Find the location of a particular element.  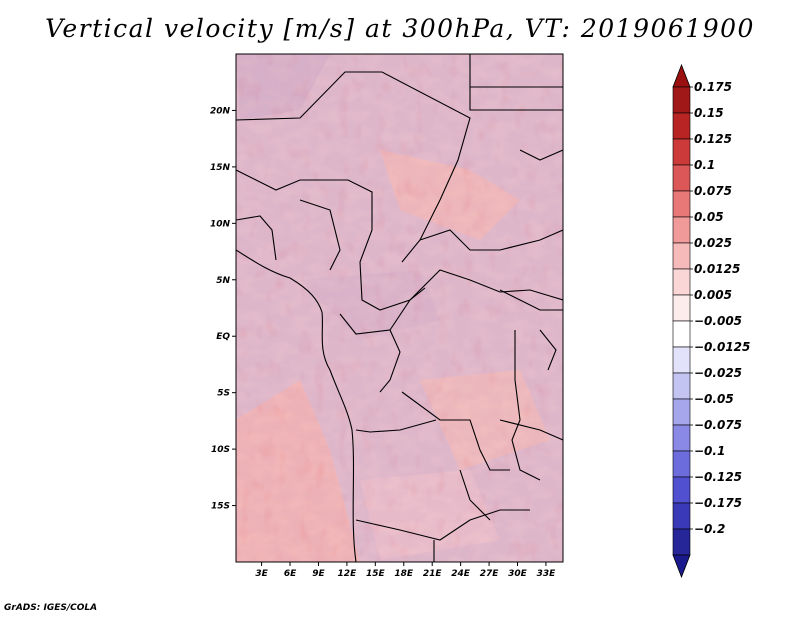

x-tick-label: 30E is located at coordinates (518, 574).